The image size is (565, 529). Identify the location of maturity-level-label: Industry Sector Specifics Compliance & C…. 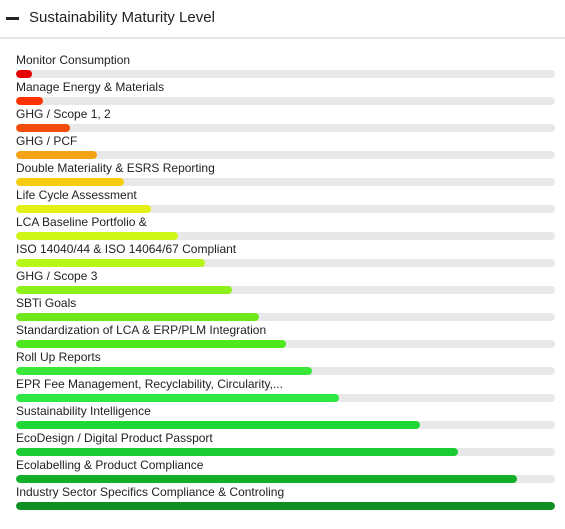
(150, 492).